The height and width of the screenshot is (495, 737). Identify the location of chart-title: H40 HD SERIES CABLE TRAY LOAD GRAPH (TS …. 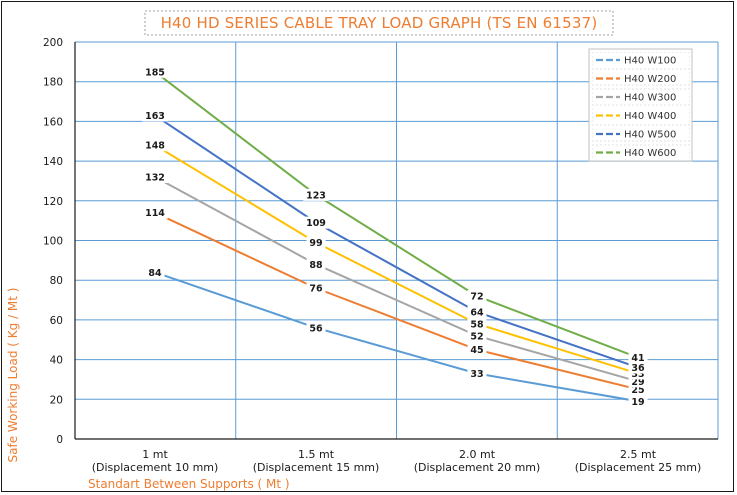
(379, 23).